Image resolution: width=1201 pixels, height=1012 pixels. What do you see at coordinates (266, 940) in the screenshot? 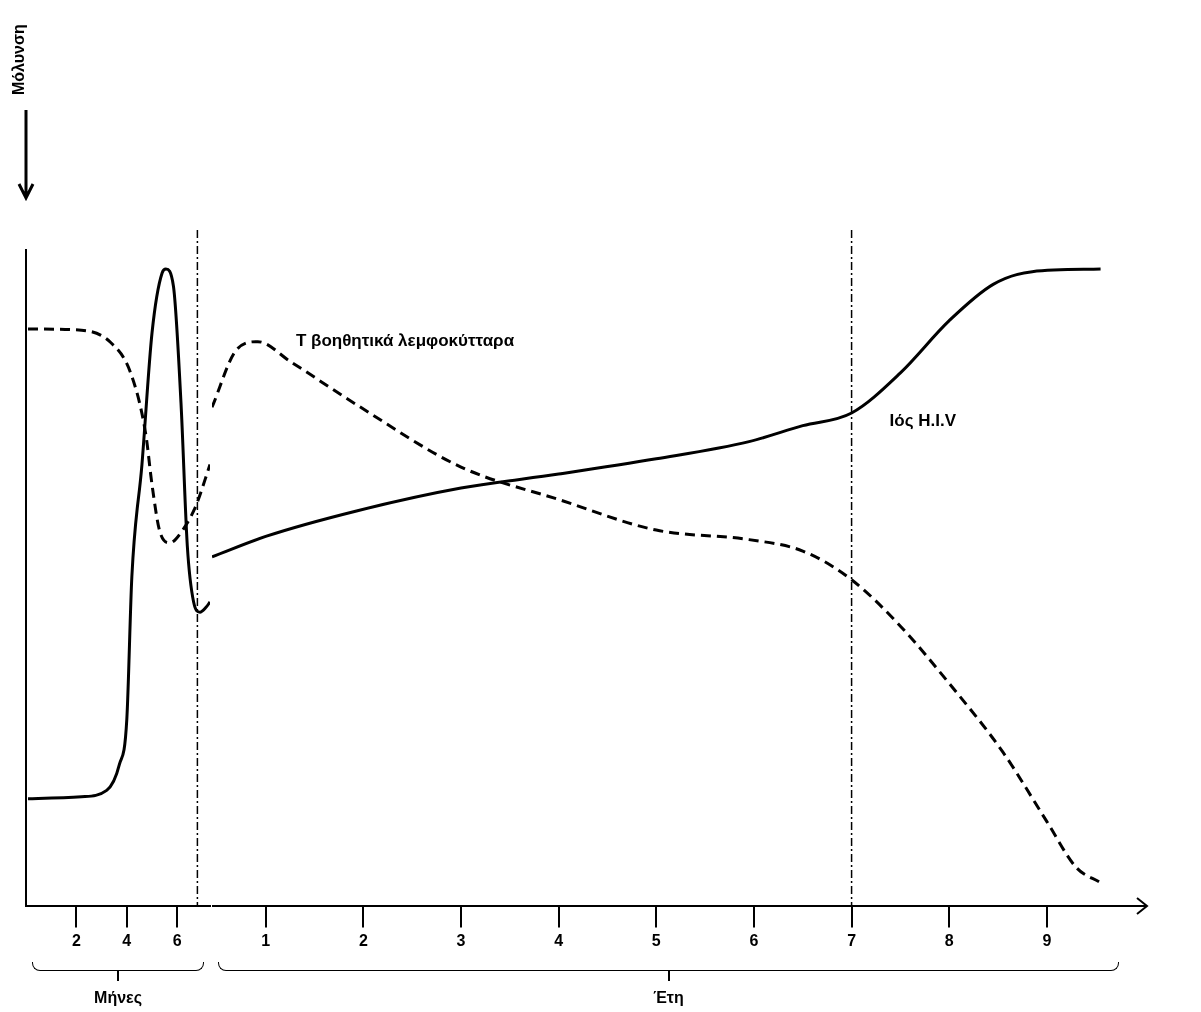
I see `x-tick-label: 1` at bounding box center [266, 940].